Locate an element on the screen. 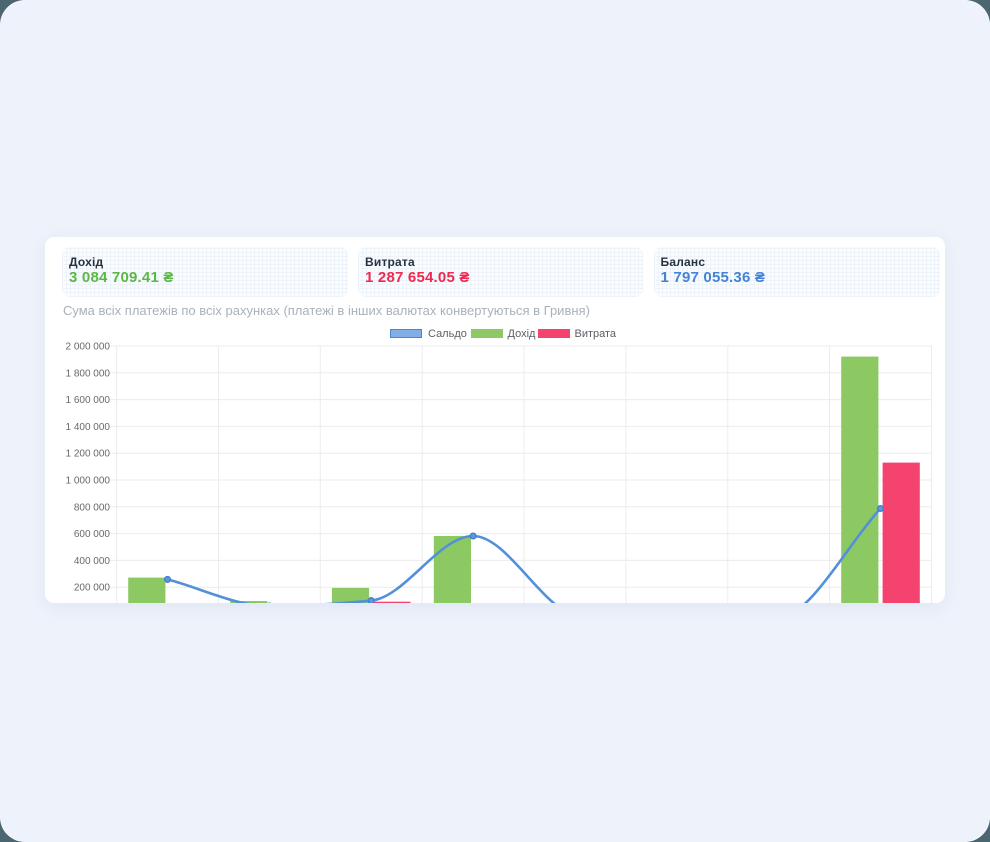  svg-text: 1 400 000 is located at coordinates (88, 427).